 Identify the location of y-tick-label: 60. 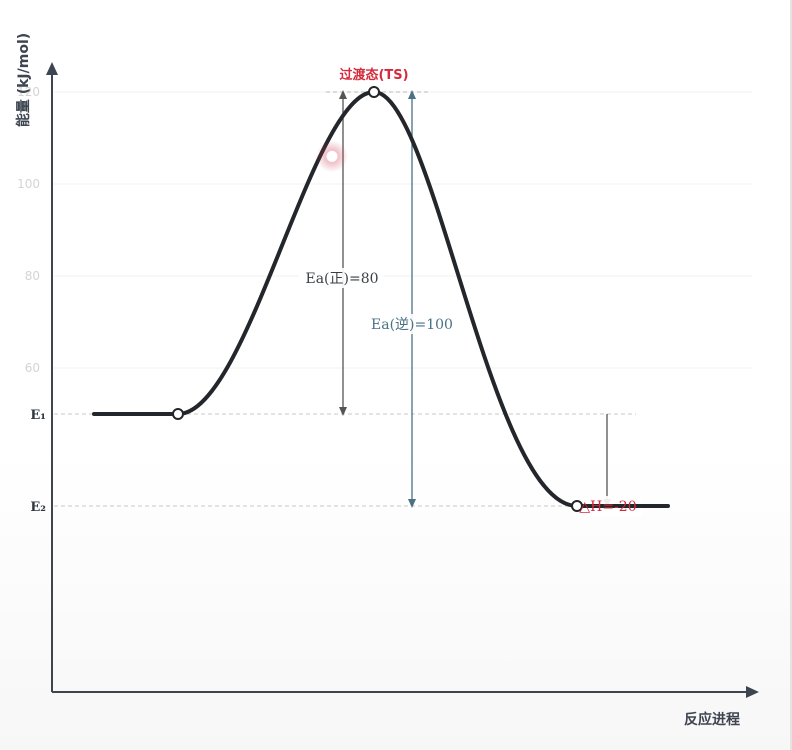
(32, 368).